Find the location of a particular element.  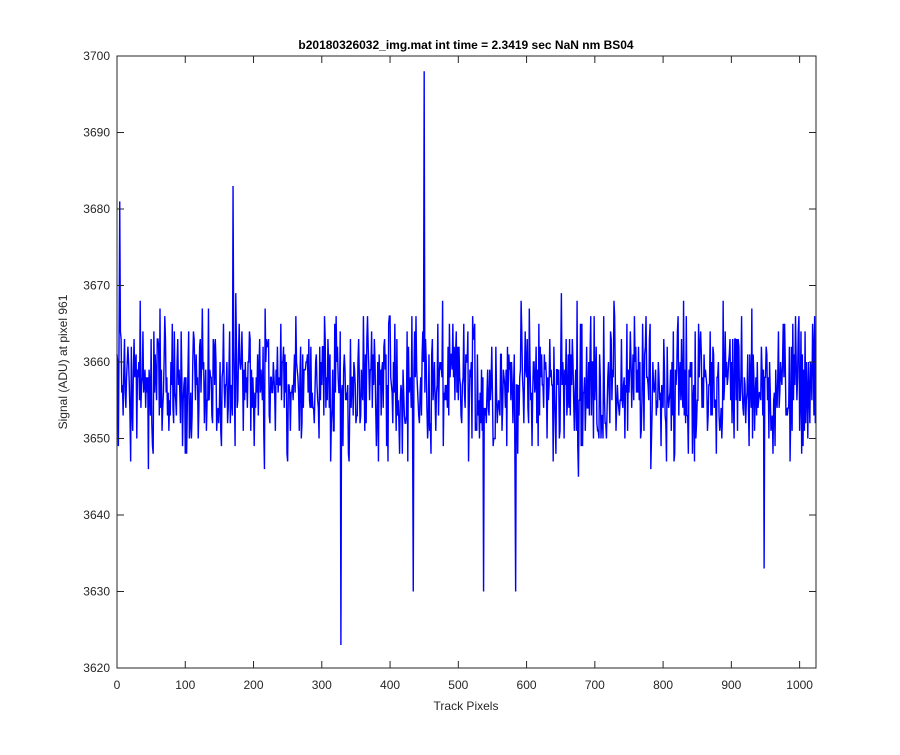

x-tick-label: 700 is located at coordinates (595, 685).